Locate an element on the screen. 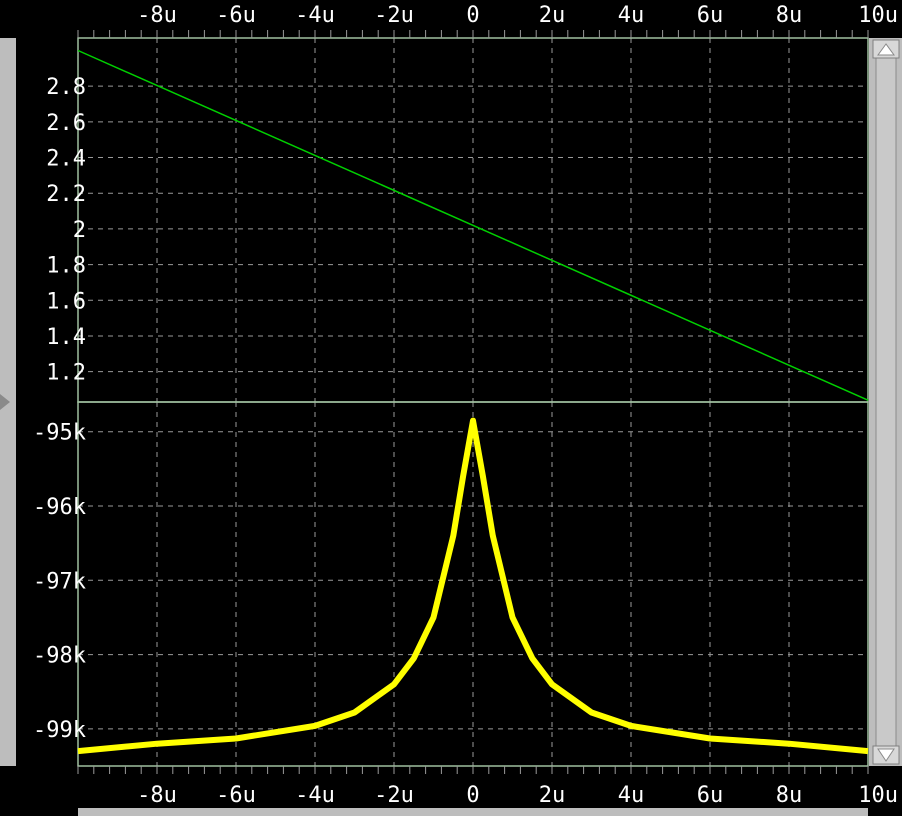 The width and height of the screenshot is (902, 816). right-scrollbar-thumb is located at coordinates (886, 403).